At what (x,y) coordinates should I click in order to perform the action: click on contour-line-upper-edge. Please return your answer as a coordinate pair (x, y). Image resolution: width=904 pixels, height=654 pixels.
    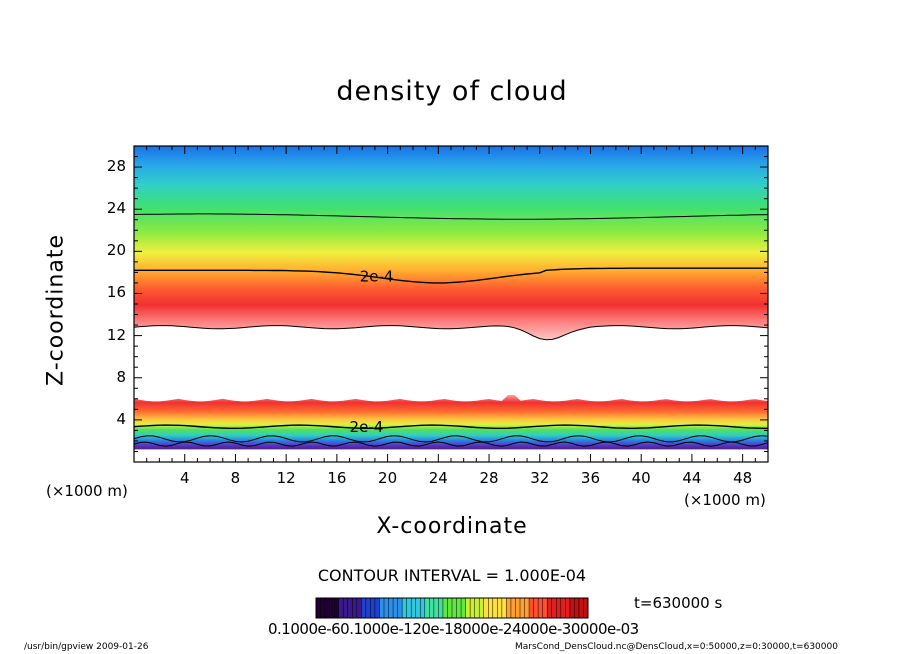
    Looking at the image, I should click on (451, 333).